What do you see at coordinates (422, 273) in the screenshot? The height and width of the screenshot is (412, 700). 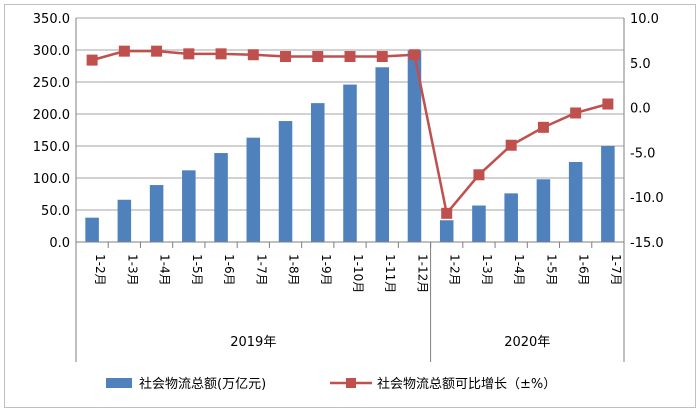 I see `category-label: 1-12月` at bounding box center [422, 273].